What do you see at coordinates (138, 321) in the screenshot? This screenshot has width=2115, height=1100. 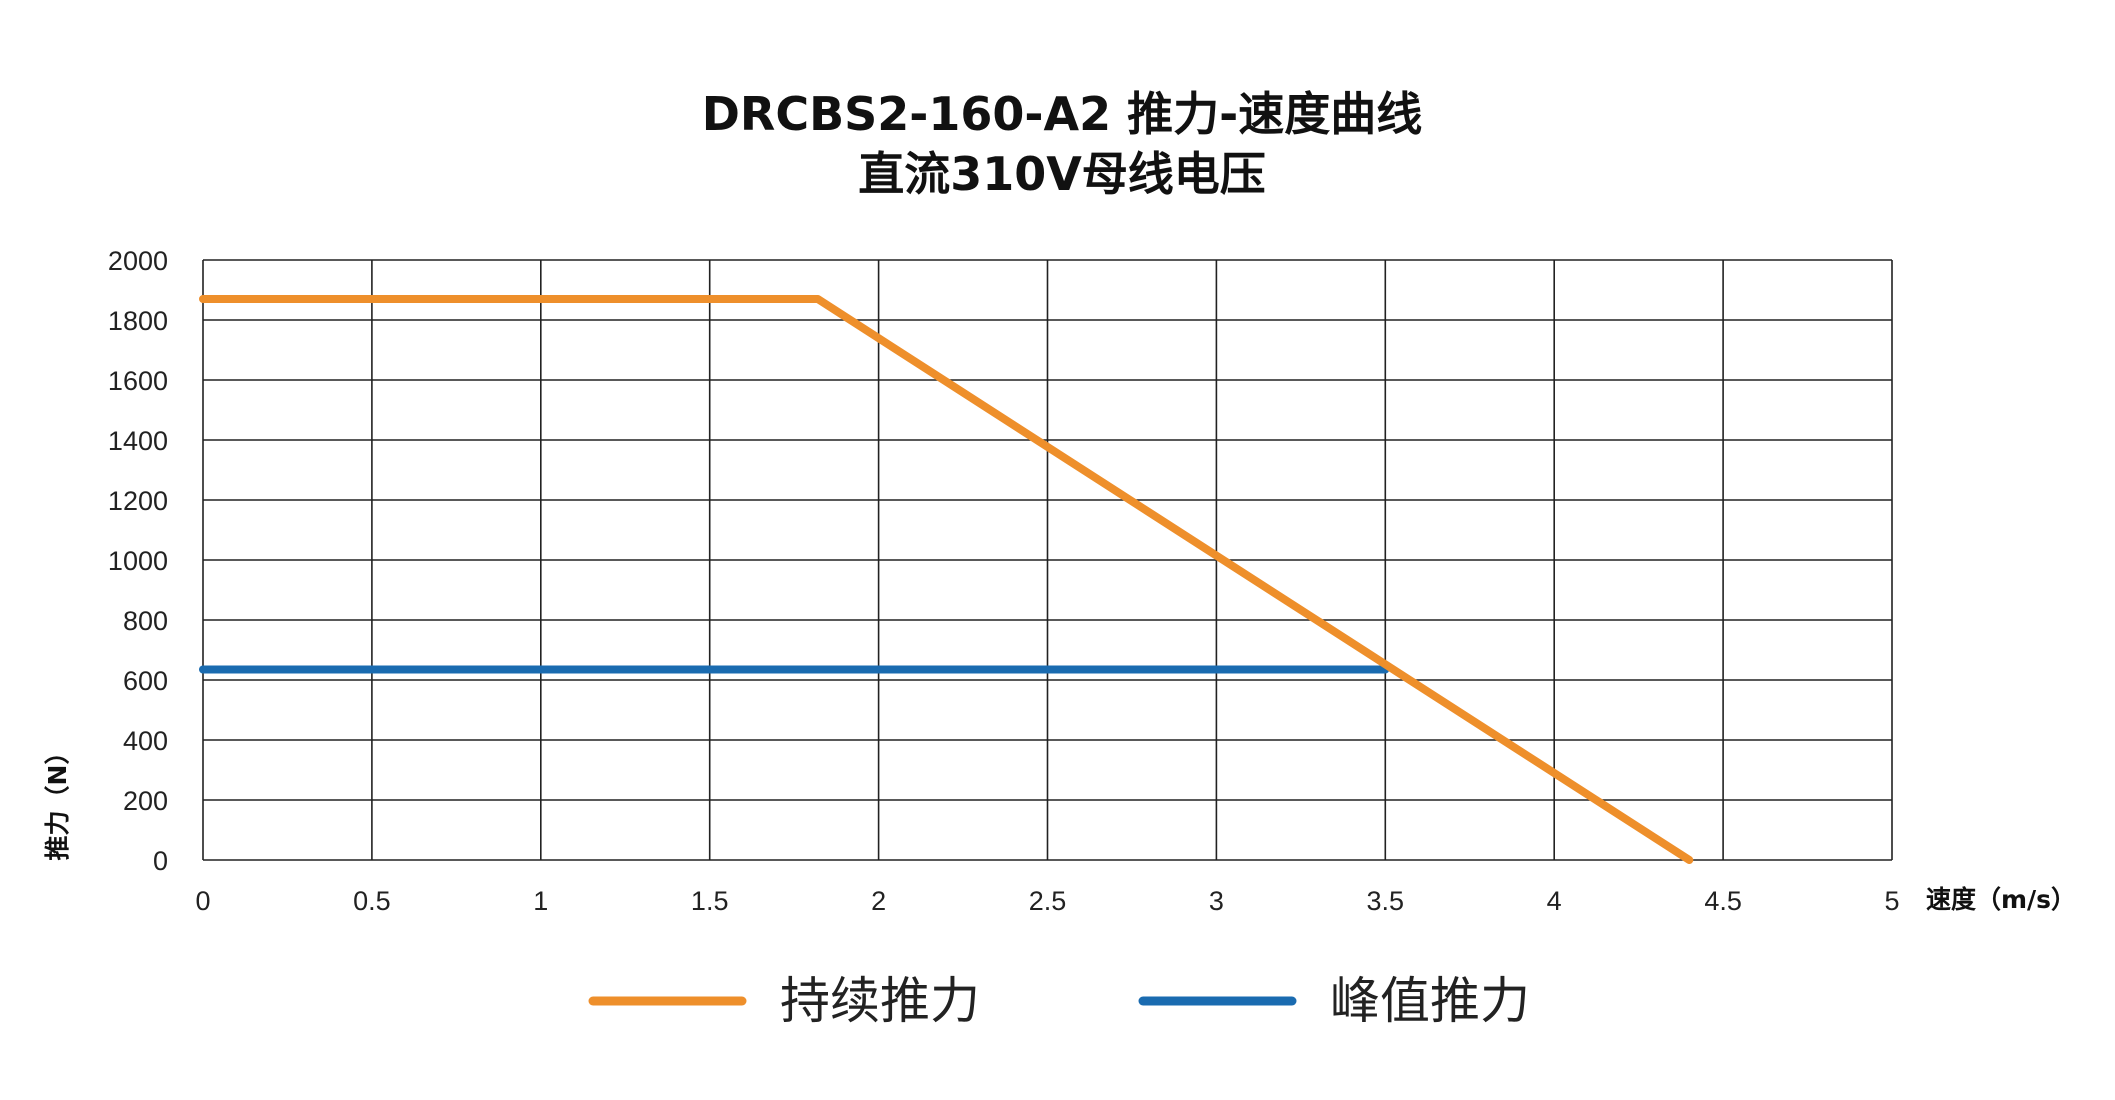 I see `y-tick-label: 1800` at bounding box center [138, 321].